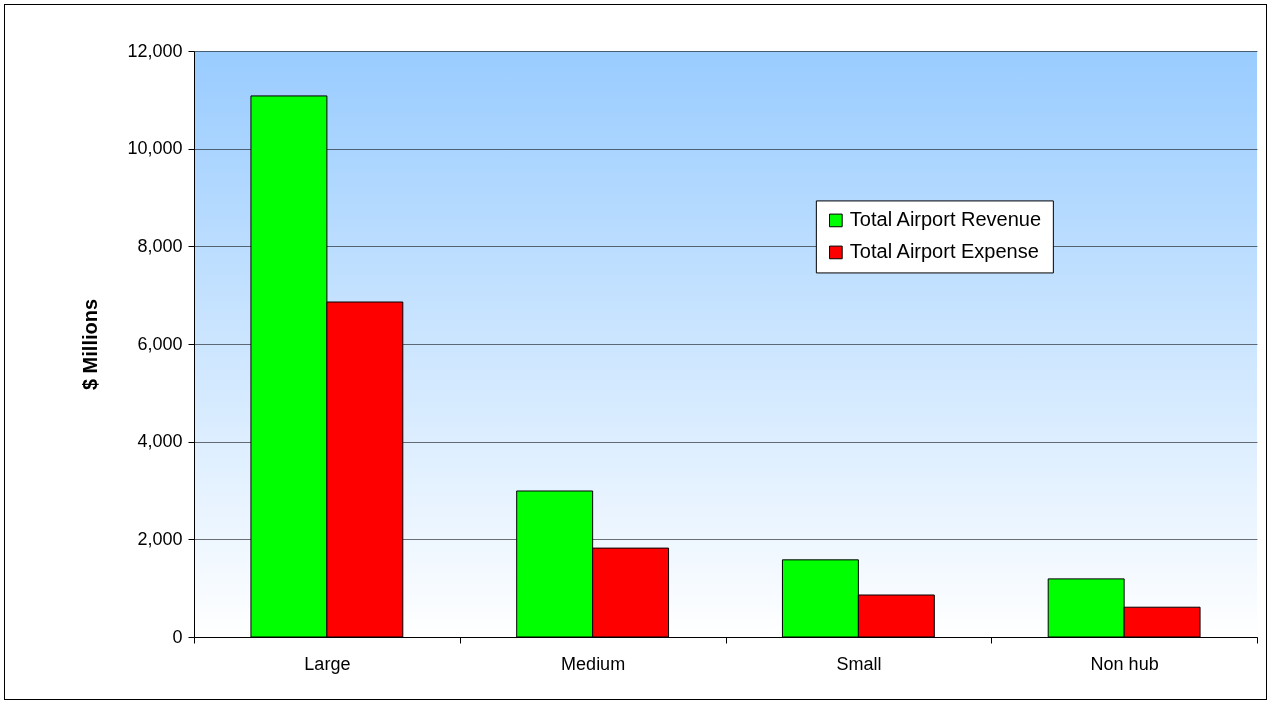  What do you see at coordinates (593, 663) in the screenshot?
I see `x-tick-label: Medium` at bounding box center [593, 663].